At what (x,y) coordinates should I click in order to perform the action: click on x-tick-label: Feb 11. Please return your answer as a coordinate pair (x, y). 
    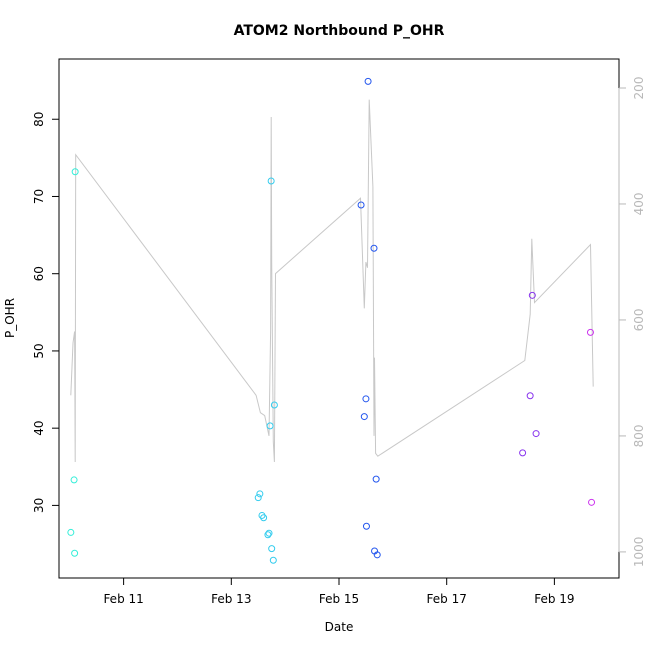
    Looking at the image, I should click on (123, 599).